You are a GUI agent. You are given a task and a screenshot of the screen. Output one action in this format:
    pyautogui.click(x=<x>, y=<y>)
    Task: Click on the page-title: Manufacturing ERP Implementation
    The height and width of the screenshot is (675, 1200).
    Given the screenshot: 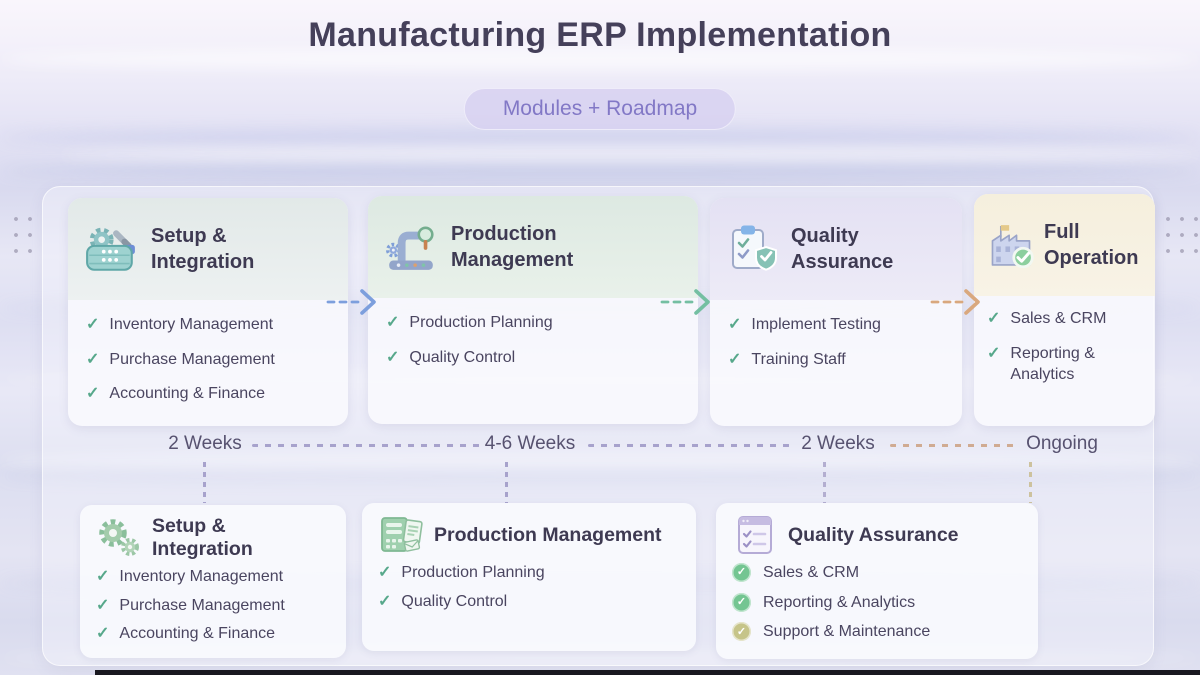 What is the action you would take?
    pyautogui.click(x=600, y=35)
    